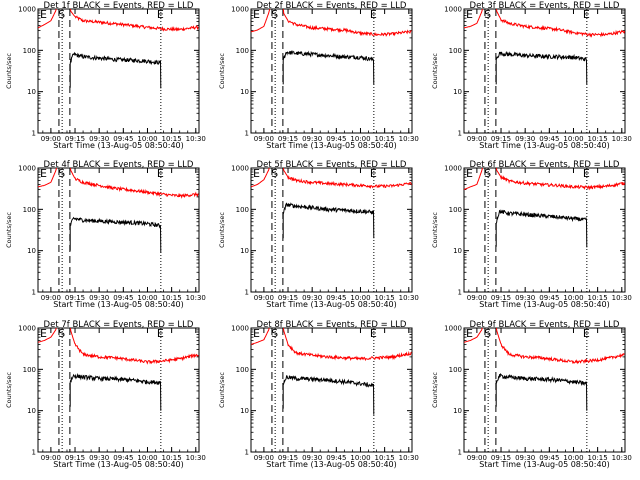 This screenshot has height=480, width=640. What do you see at coordinates (119, 6) in the screenshot?
I see `panel-title: Det 1f BLACK = Events, RED = LLD` at bounding box center [119, 6].